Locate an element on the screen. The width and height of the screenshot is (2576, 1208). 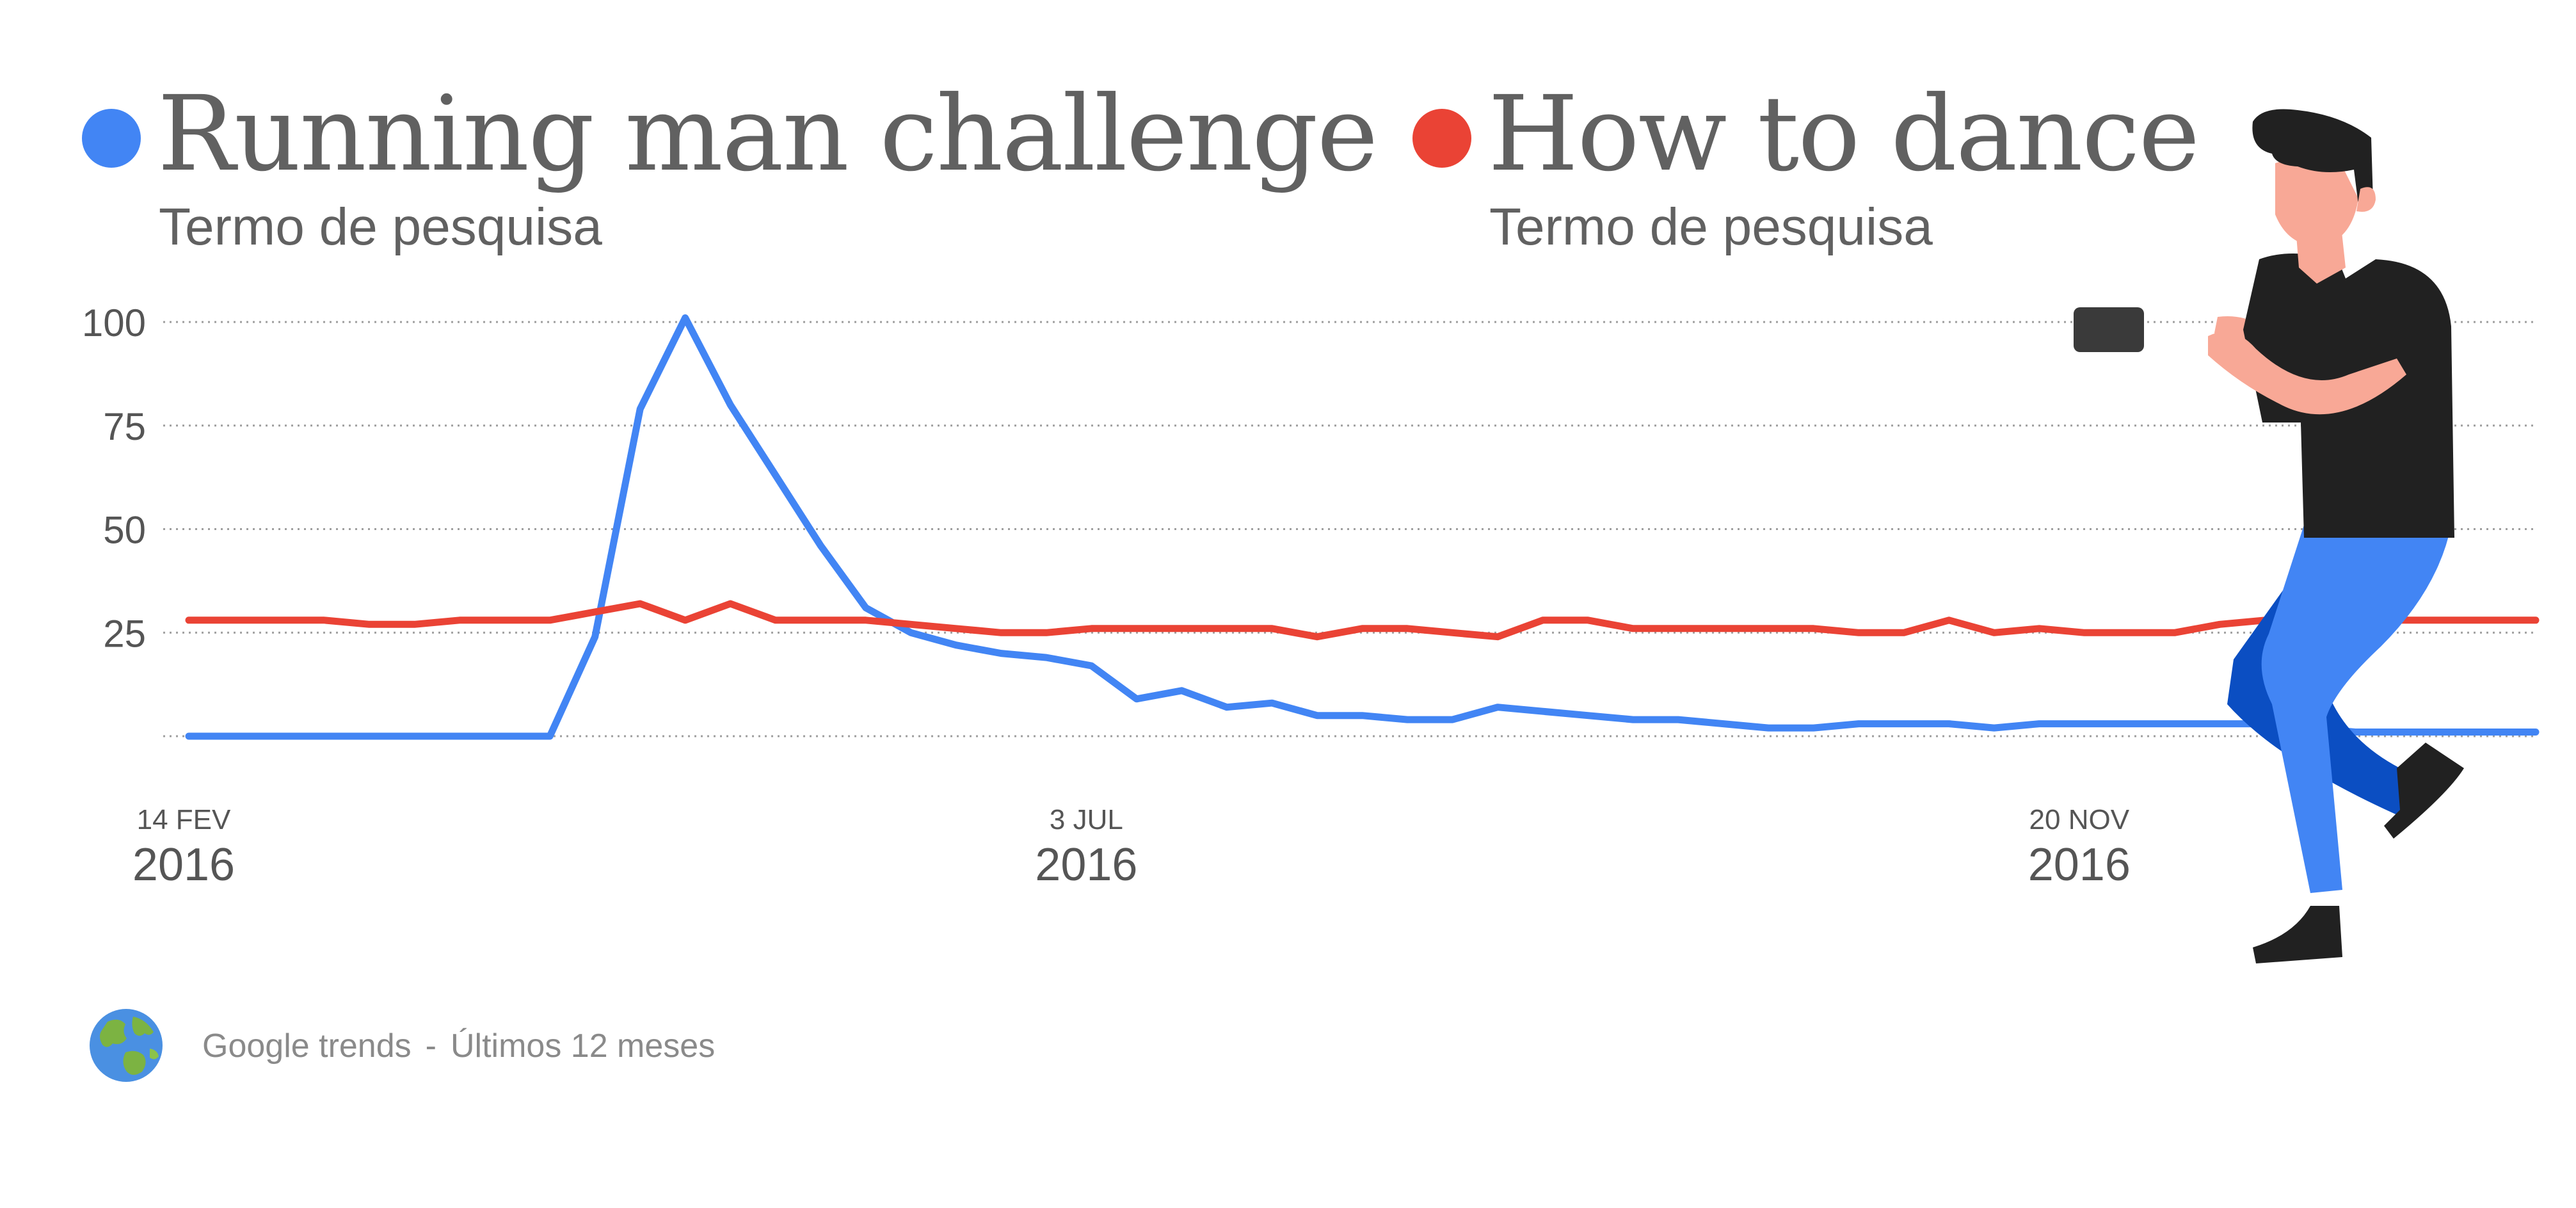
series-line-how-to-dance is located at coordinates (1362, 620).